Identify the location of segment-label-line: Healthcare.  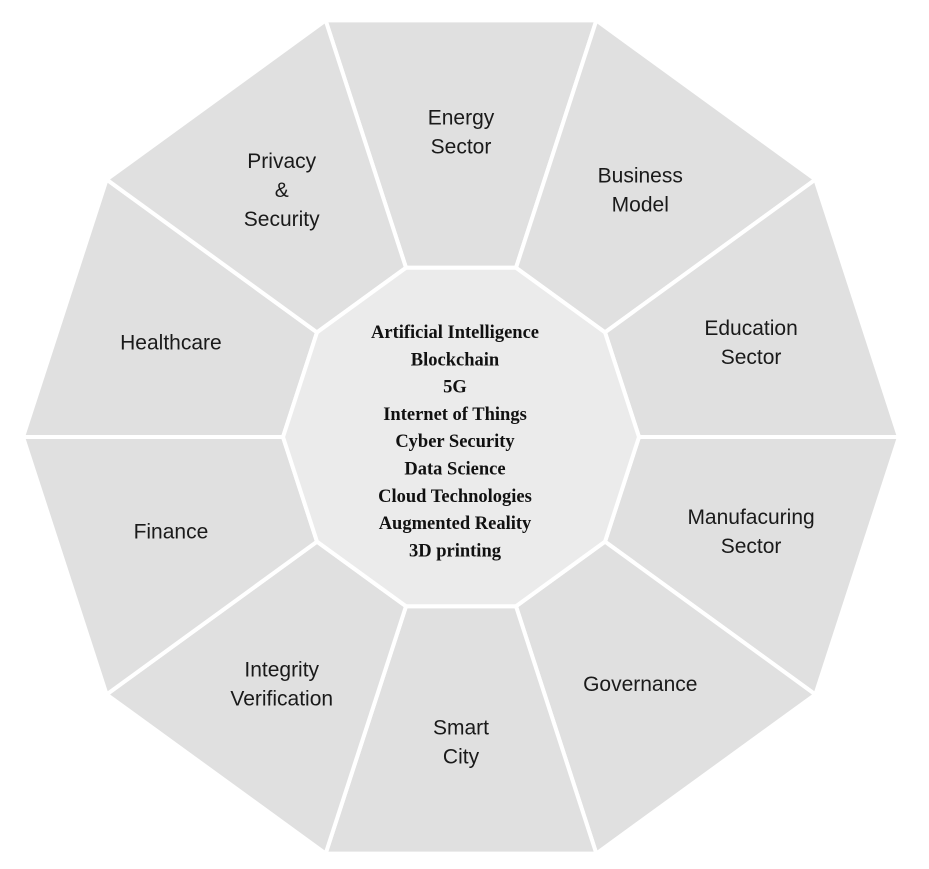
(171, 343).